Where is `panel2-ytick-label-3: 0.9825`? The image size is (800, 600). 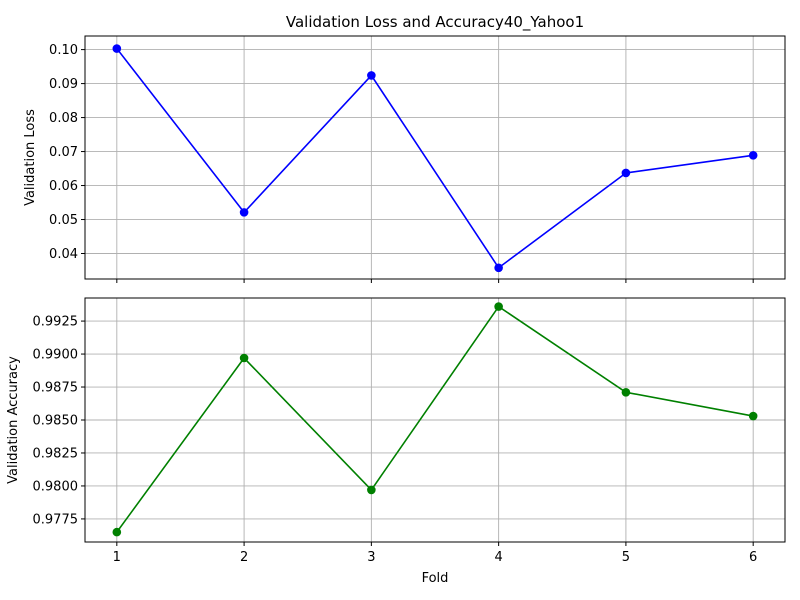 panel2-ytick-label-3: 0.9825 is located at coordinates (56, 453).